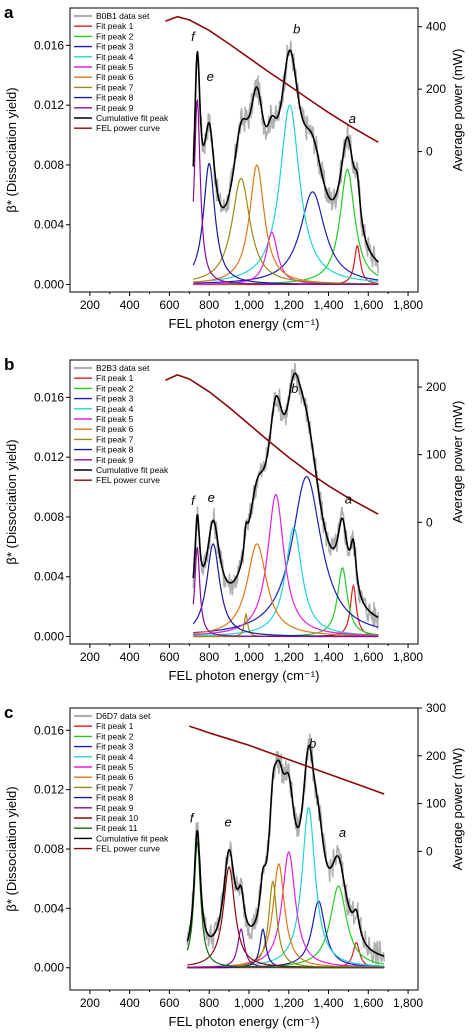 This screenshot has height=1033, width=474. Describe the element at coordinates (123, 716) in the screenshot. I see `legend-label: D6D7 data set` at that location.